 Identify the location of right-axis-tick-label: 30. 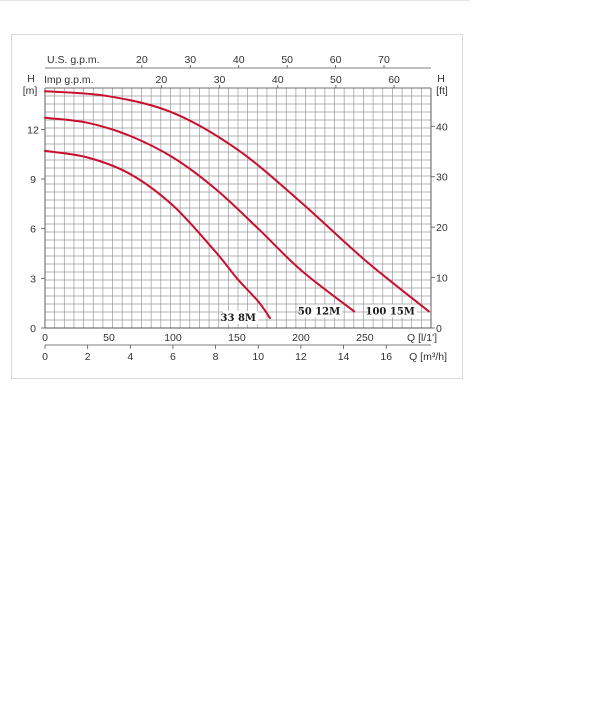
(442, 178).